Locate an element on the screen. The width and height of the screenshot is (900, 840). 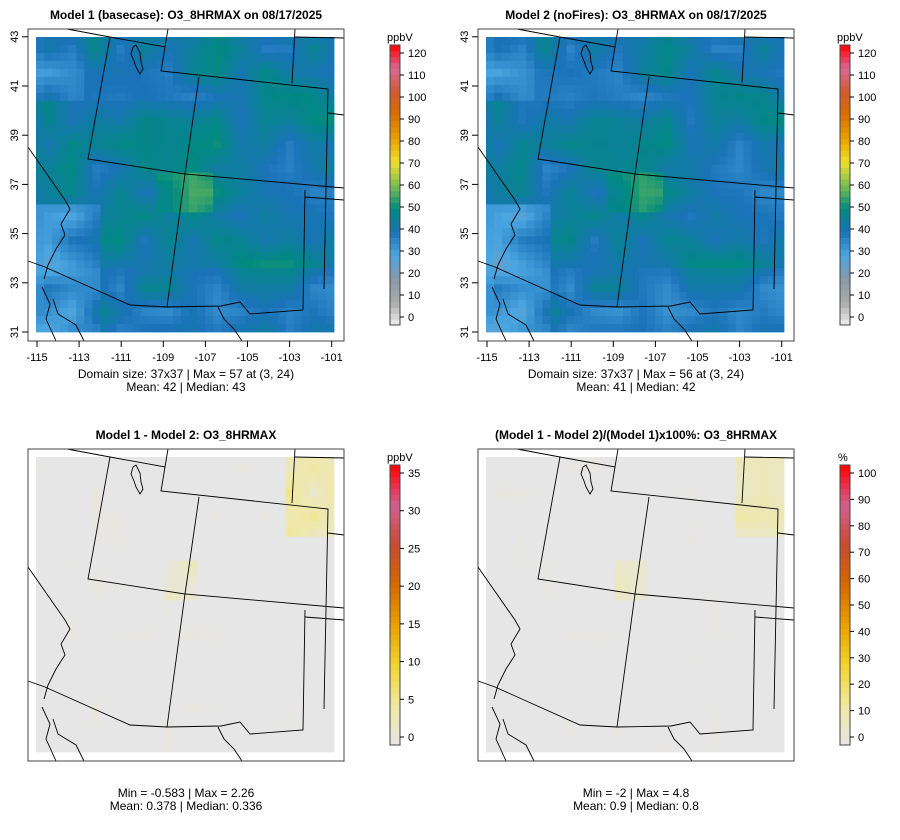
x-tick-label: -105 is located at coordinates (247, 358).